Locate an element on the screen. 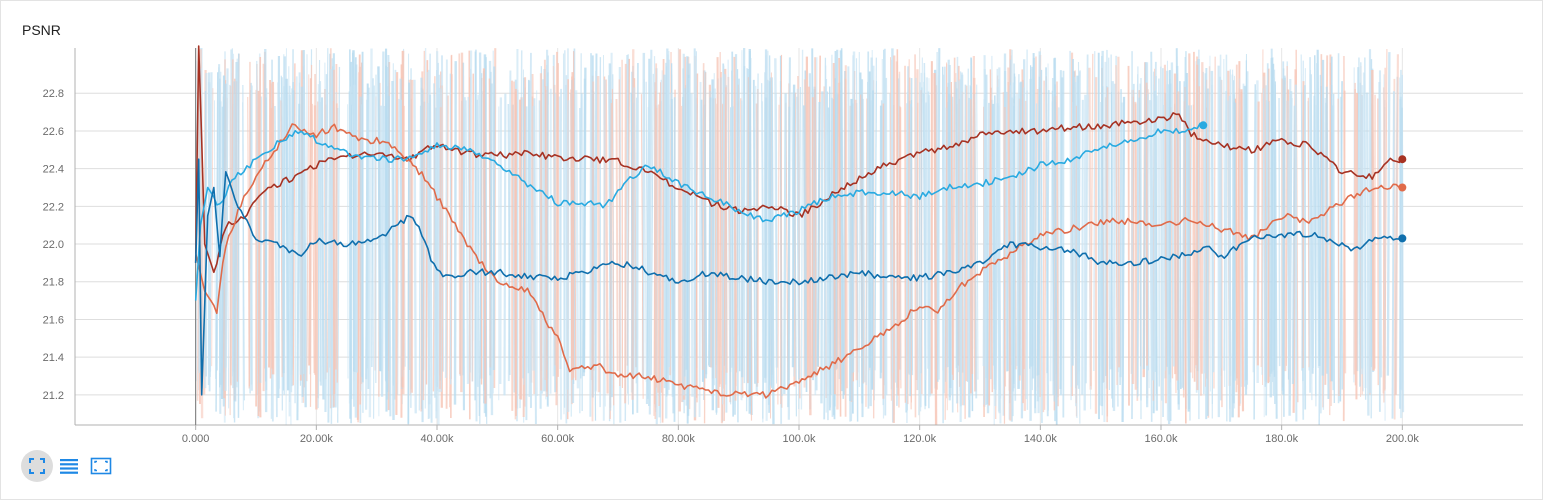 This screenshot has height=502, width=1545. toggle-log-scale-button is located at coordinates (69, 466).